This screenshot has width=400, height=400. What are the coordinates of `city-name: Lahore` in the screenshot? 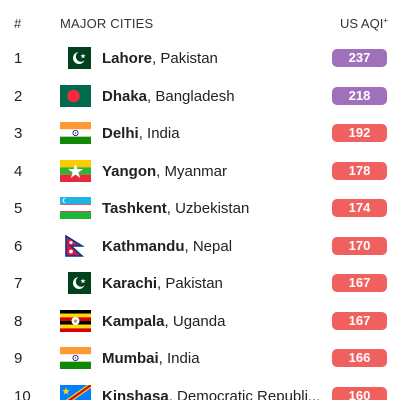 It's located at (127, 58).